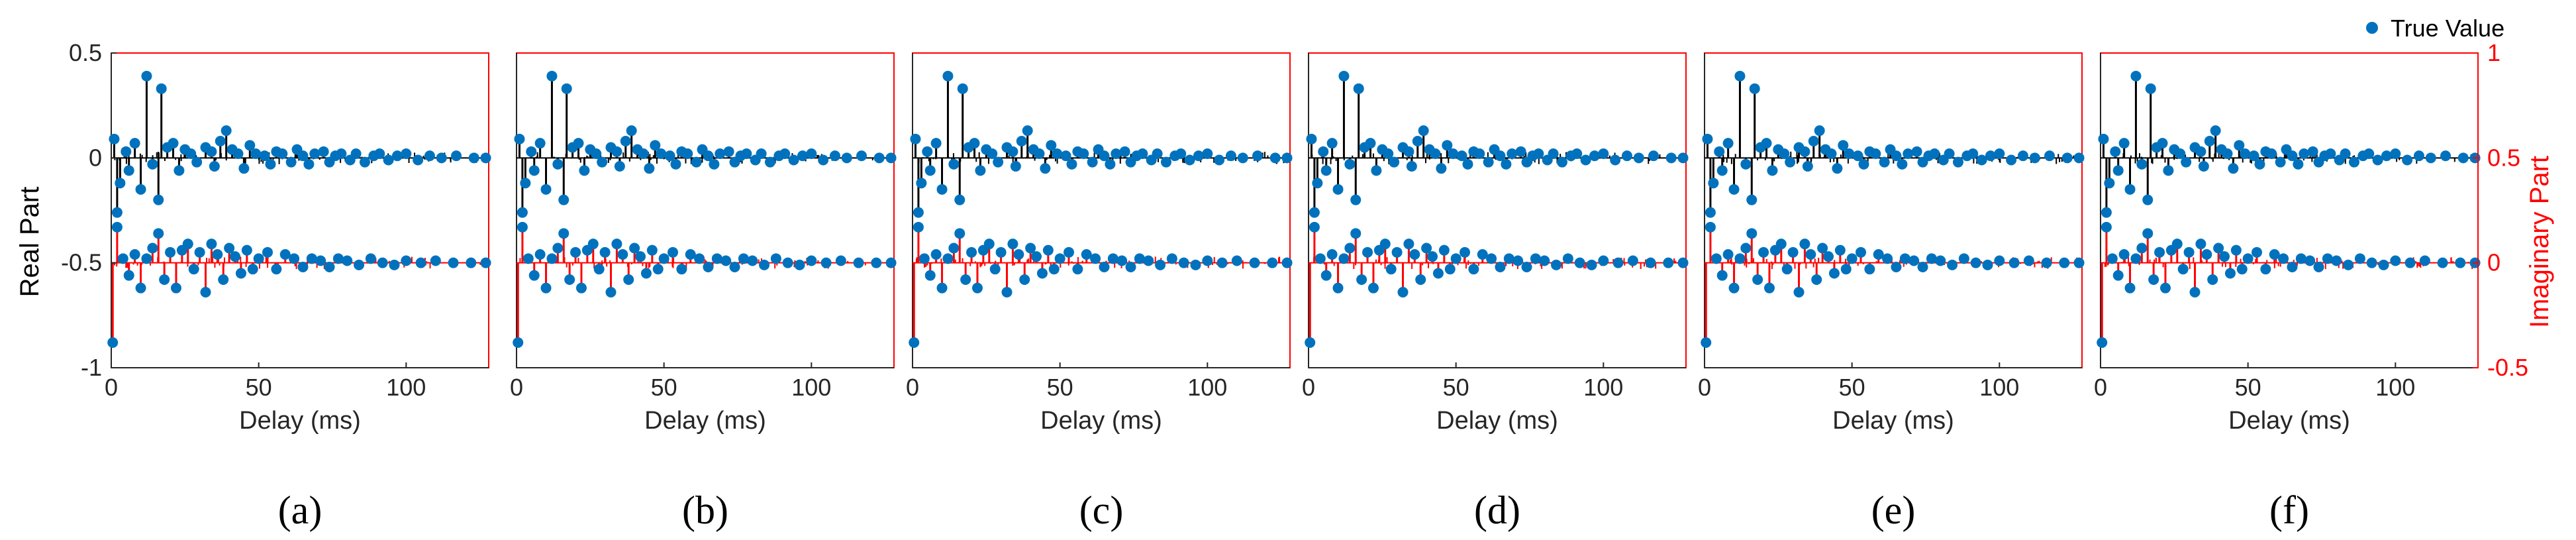 Image resolution: width=2576 pixels, height=540 pixels. What do you see at coordinates (2503, 157) in the screenshot?
I see `right-y-tick-label: 0.5` at bounding box center [2503, 157].